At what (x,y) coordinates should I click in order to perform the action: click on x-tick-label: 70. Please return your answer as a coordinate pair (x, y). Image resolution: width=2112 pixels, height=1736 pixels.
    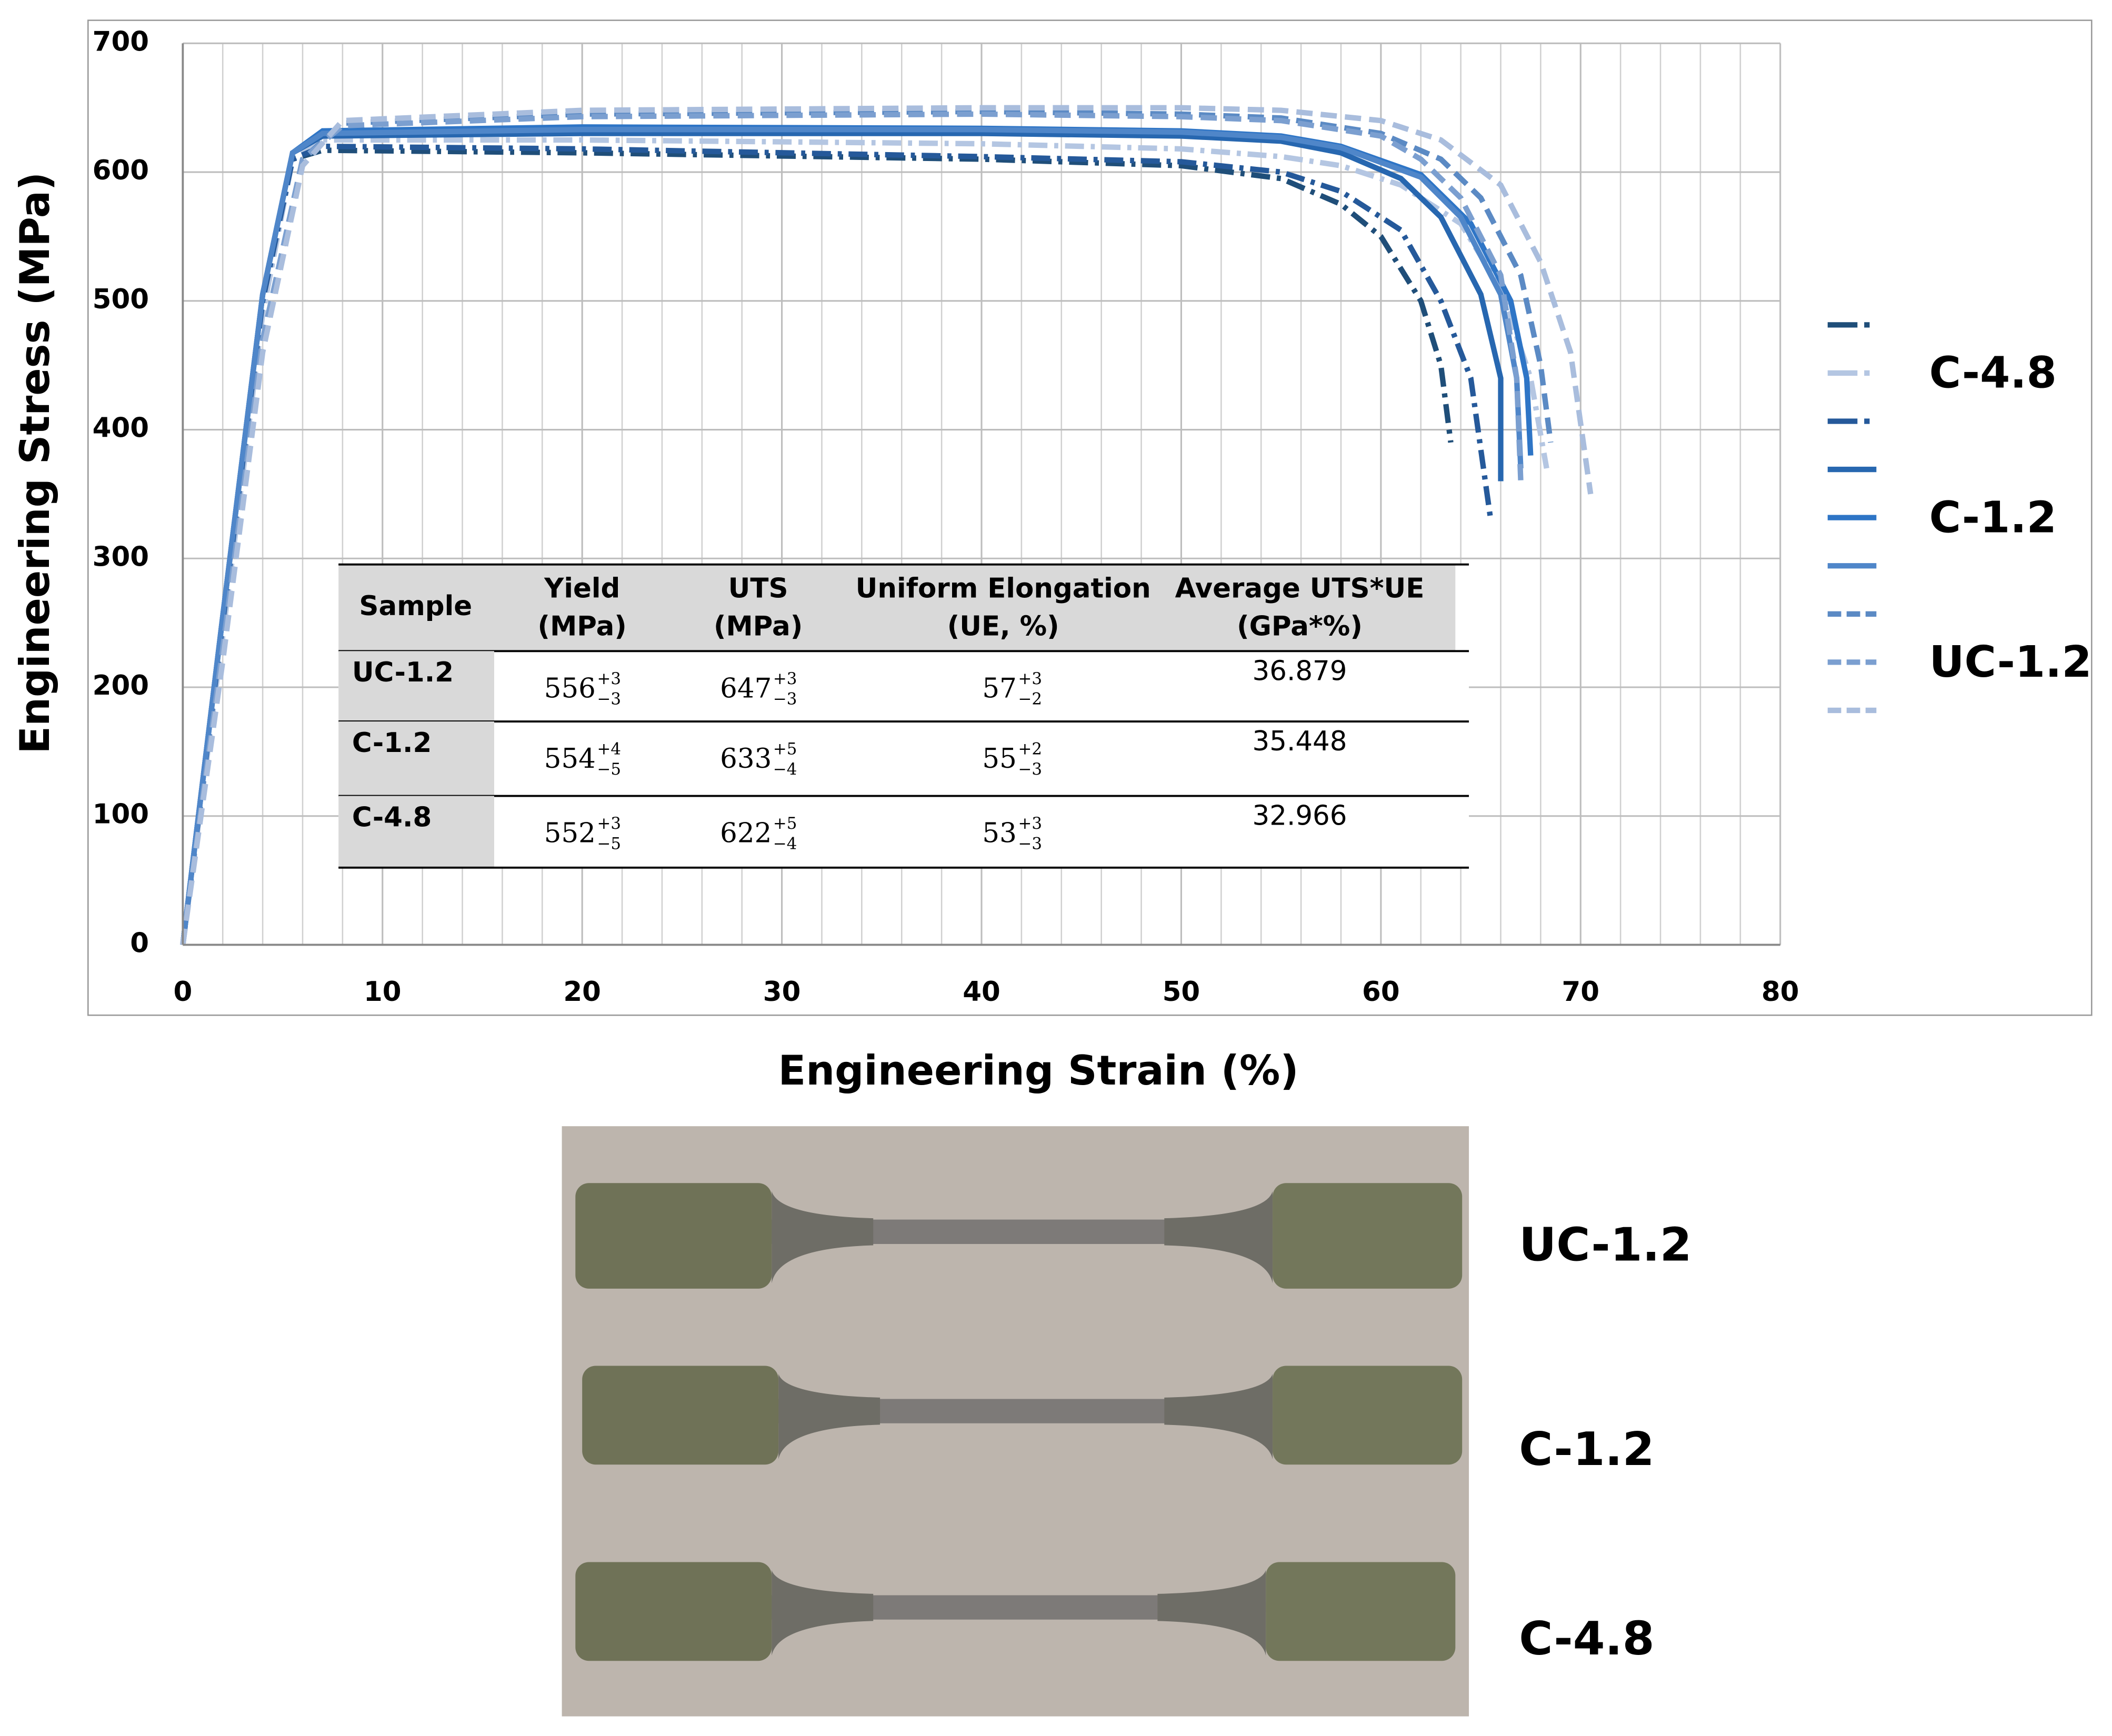
    Looking at the image, I should click on (1580, 992).